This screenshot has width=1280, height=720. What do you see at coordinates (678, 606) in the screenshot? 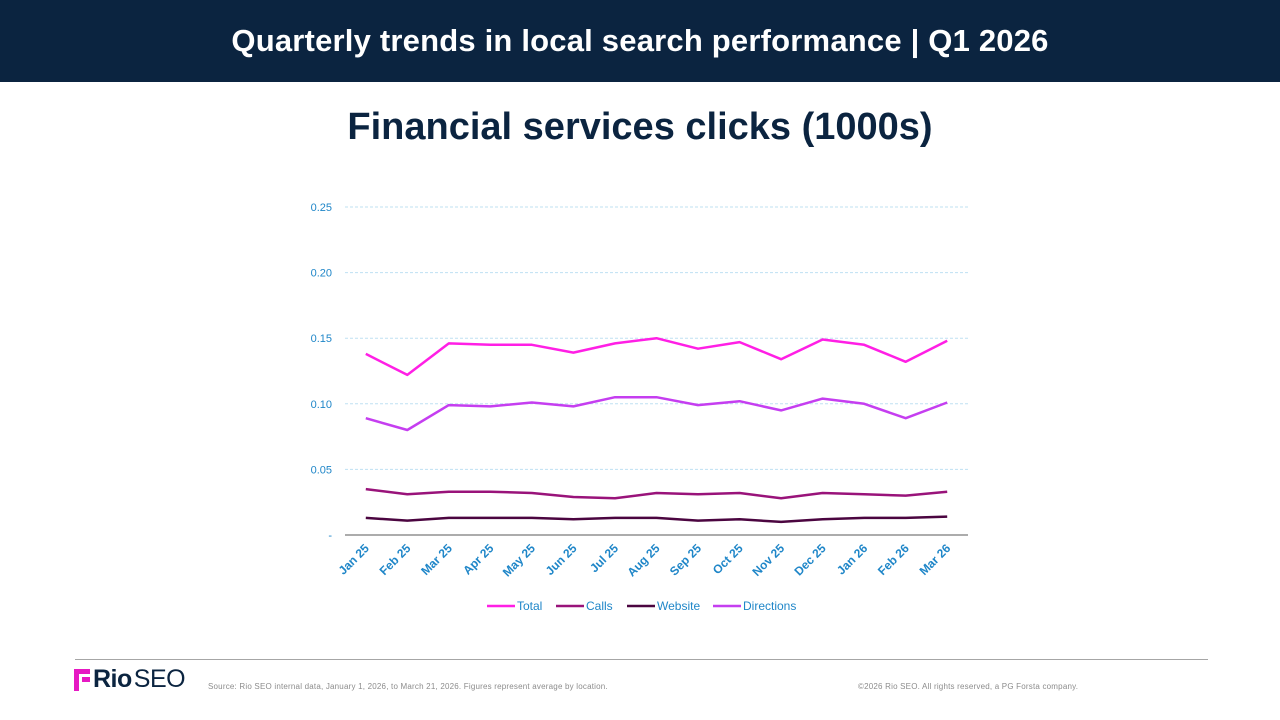
I see `legend-label-website: Website` at bounding box center [678, 606].